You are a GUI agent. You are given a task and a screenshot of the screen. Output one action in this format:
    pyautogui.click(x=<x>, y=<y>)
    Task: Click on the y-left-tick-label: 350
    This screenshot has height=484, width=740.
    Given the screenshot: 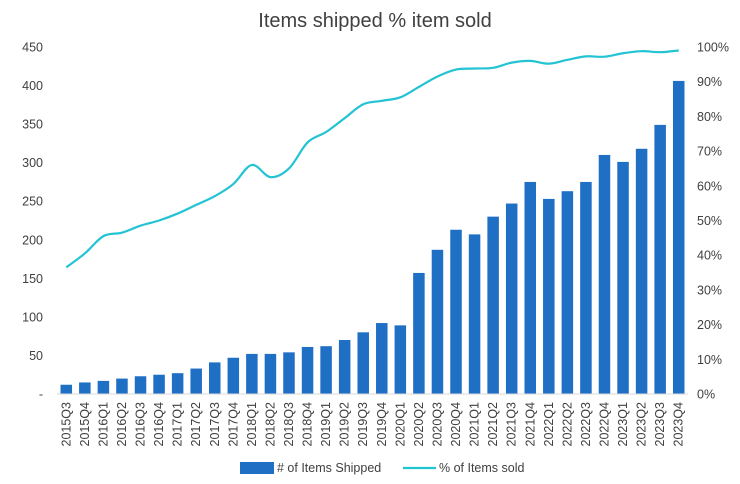 What is the action you would take?
    pyautogui.click(x=32, y=125)
    